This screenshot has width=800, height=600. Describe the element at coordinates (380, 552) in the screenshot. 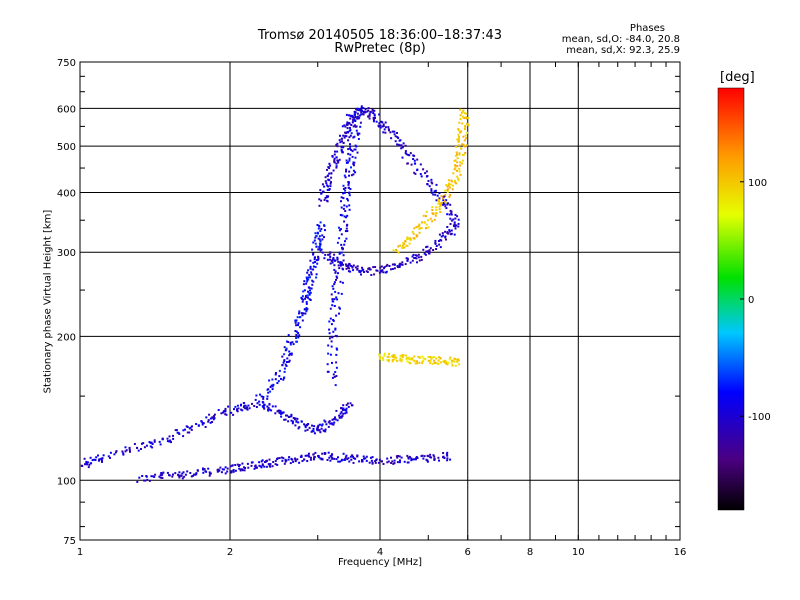

I see `x-tick-label: 4` at that location.